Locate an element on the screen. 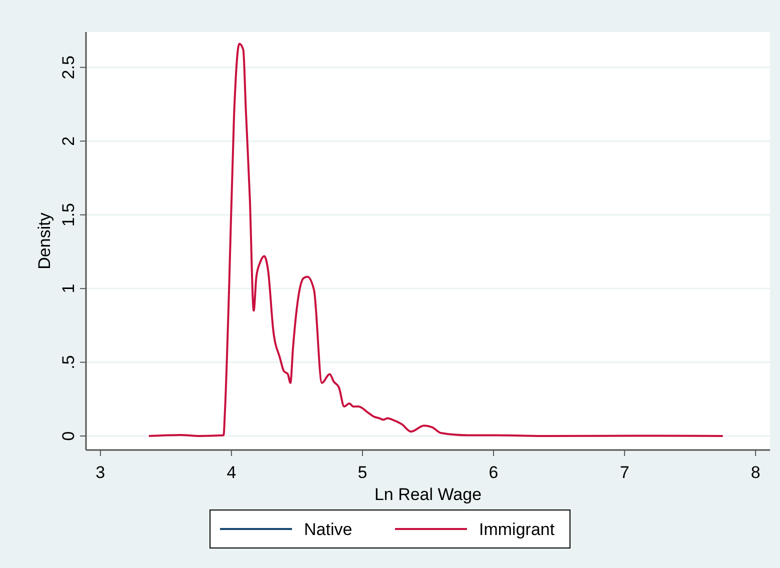 The width and height of the screenshot is (780, 568). y-tick-label: .5 is located at coordinates (68, 362).